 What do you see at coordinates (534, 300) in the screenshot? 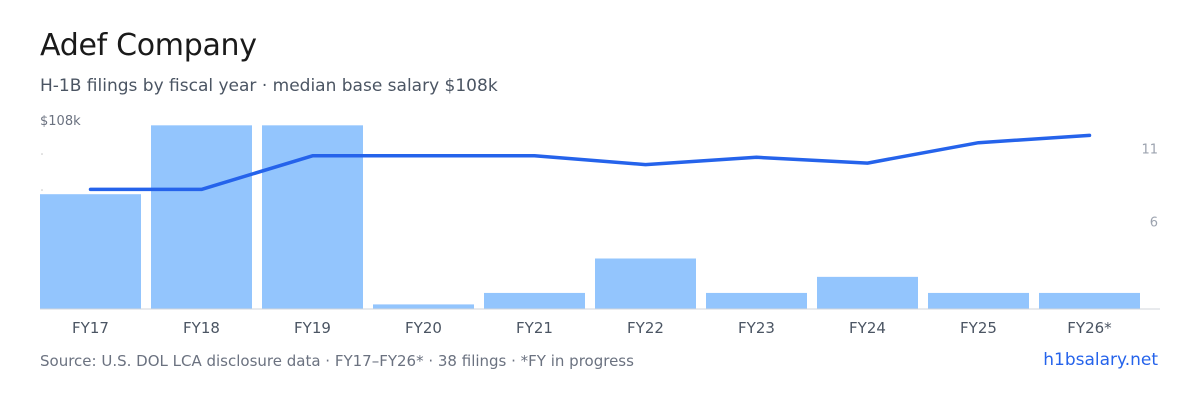
I see `bar-fy21` at bounding box center [534, 300].